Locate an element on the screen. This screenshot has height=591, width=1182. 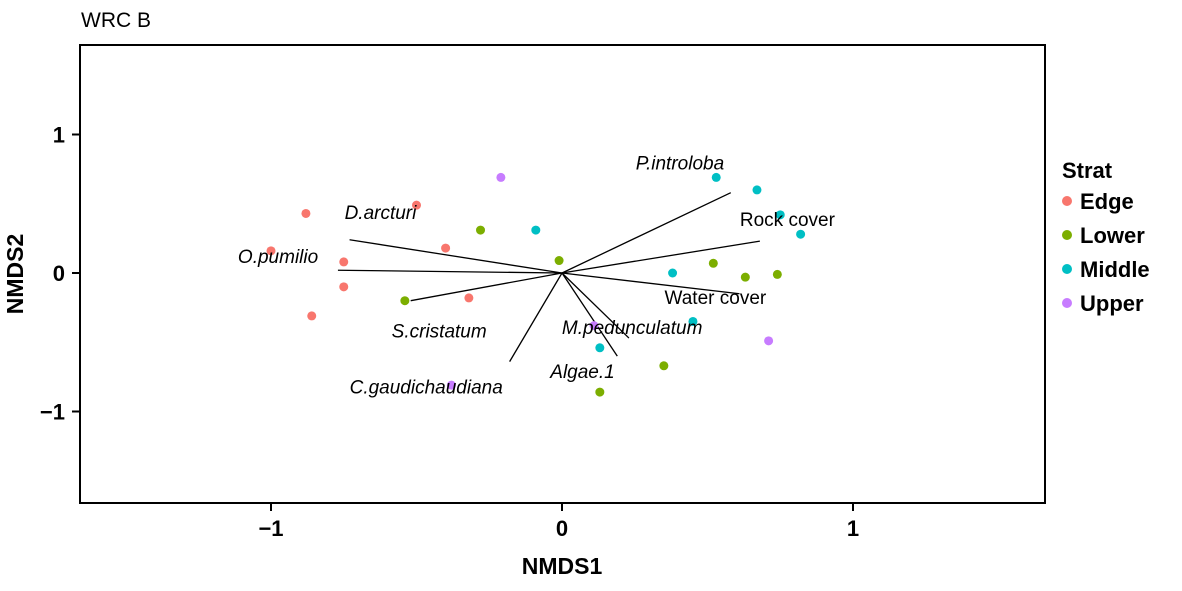
legend-key-lower is located at coordinates (1067, 235).